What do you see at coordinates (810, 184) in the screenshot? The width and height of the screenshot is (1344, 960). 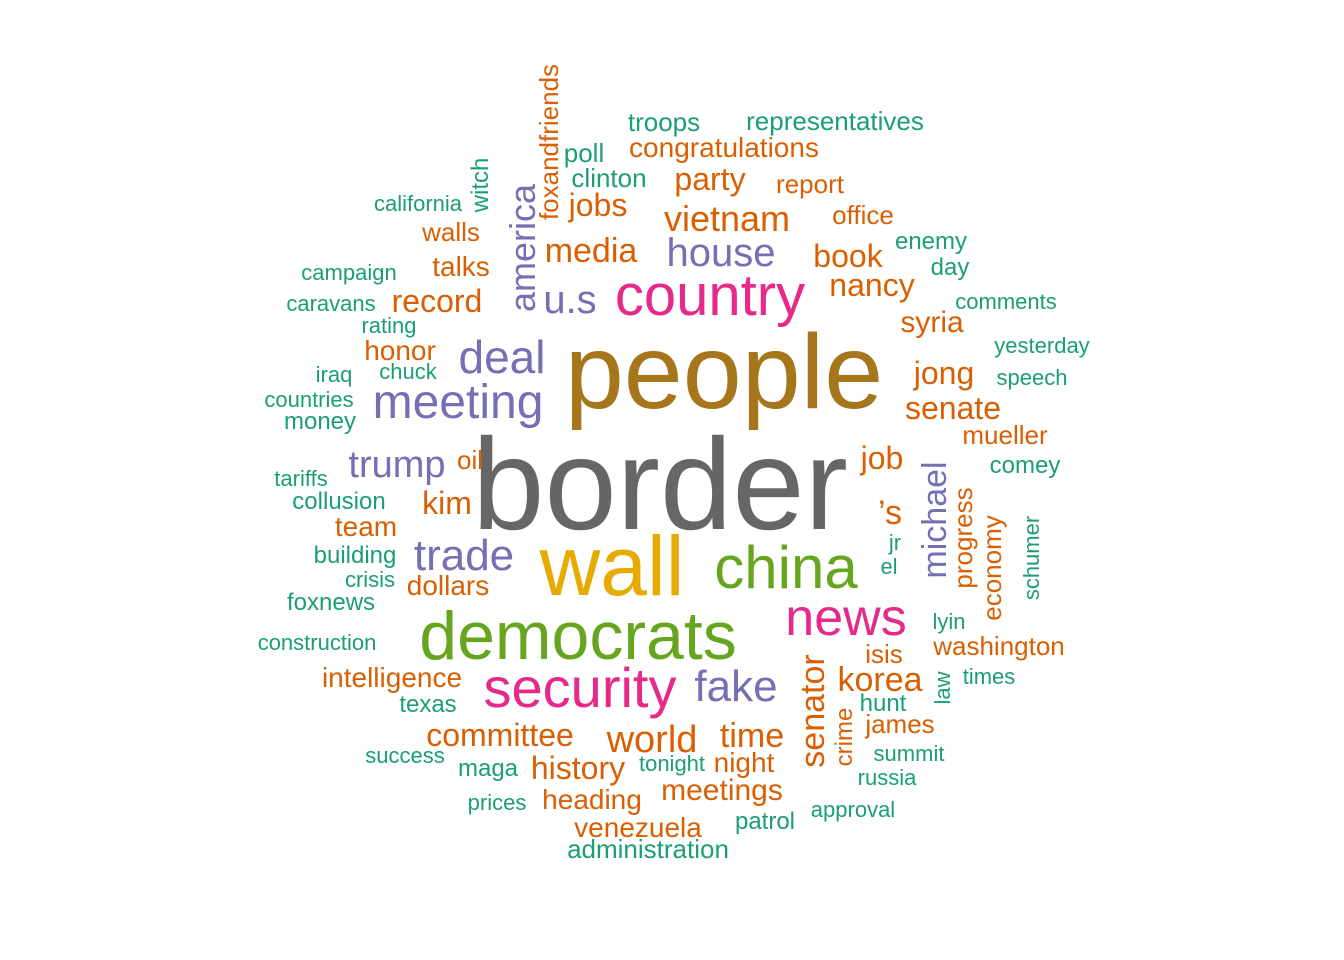 I see `cloud-word: report` at bounding box center [810, 184].